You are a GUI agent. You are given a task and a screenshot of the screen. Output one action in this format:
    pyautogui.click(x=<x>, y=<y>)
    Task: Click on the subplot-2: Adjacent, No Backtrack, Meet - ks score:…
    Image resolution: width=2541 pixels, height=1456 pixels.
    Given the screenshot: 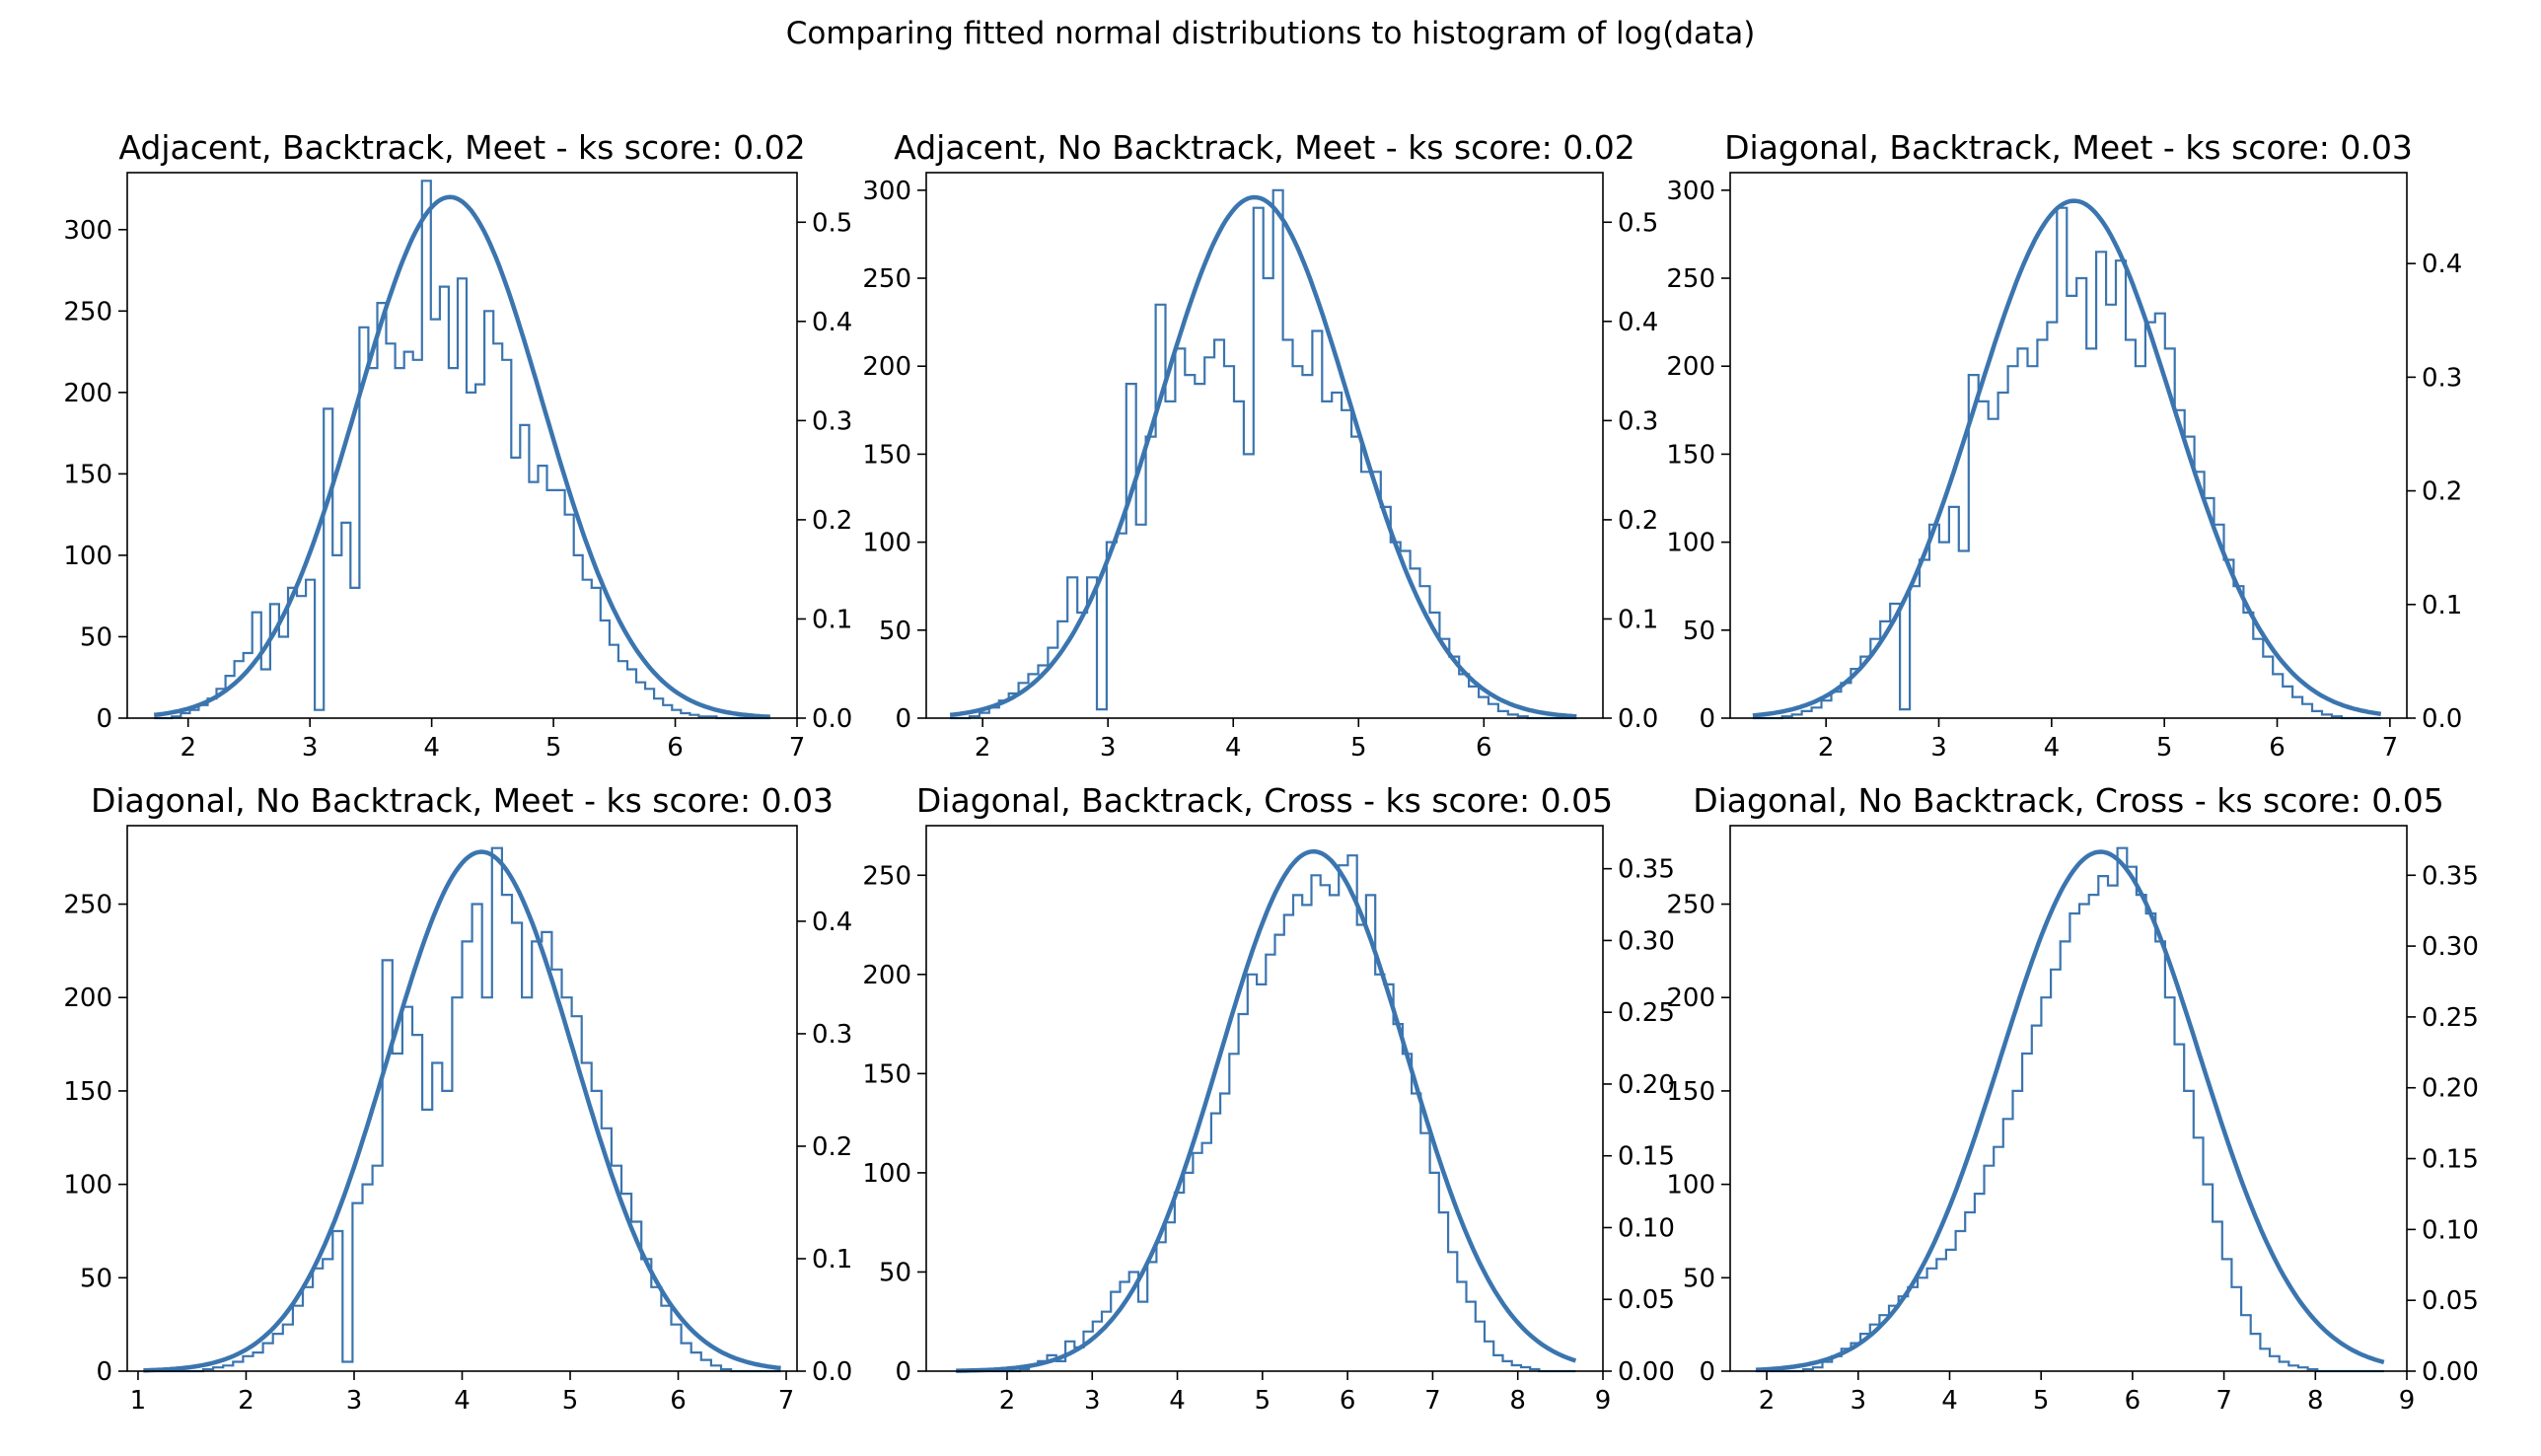 What is the action you would take?
    pyautogui.click(x=1260, y=445)
    